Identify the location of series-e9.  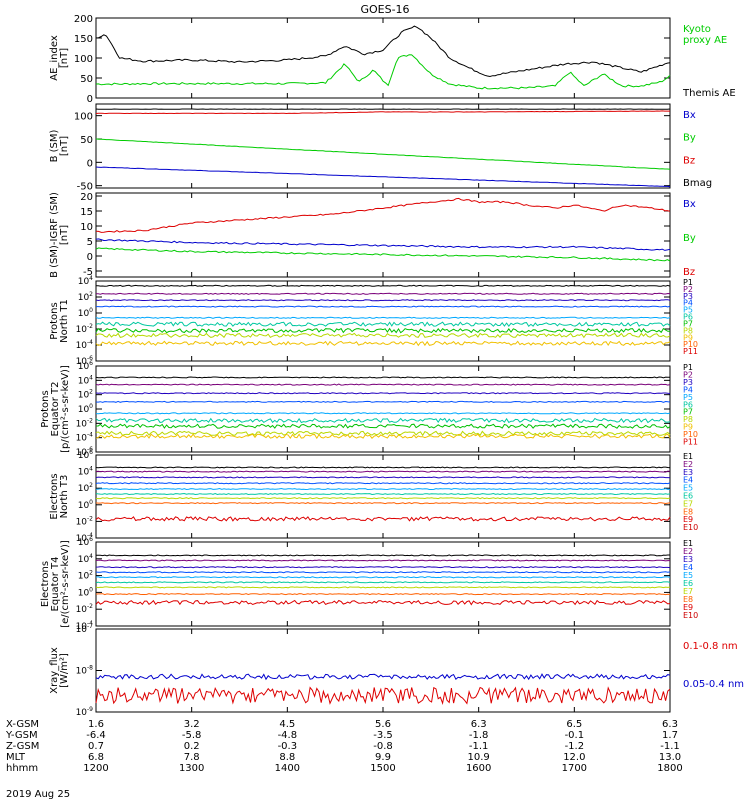
(383, 519).